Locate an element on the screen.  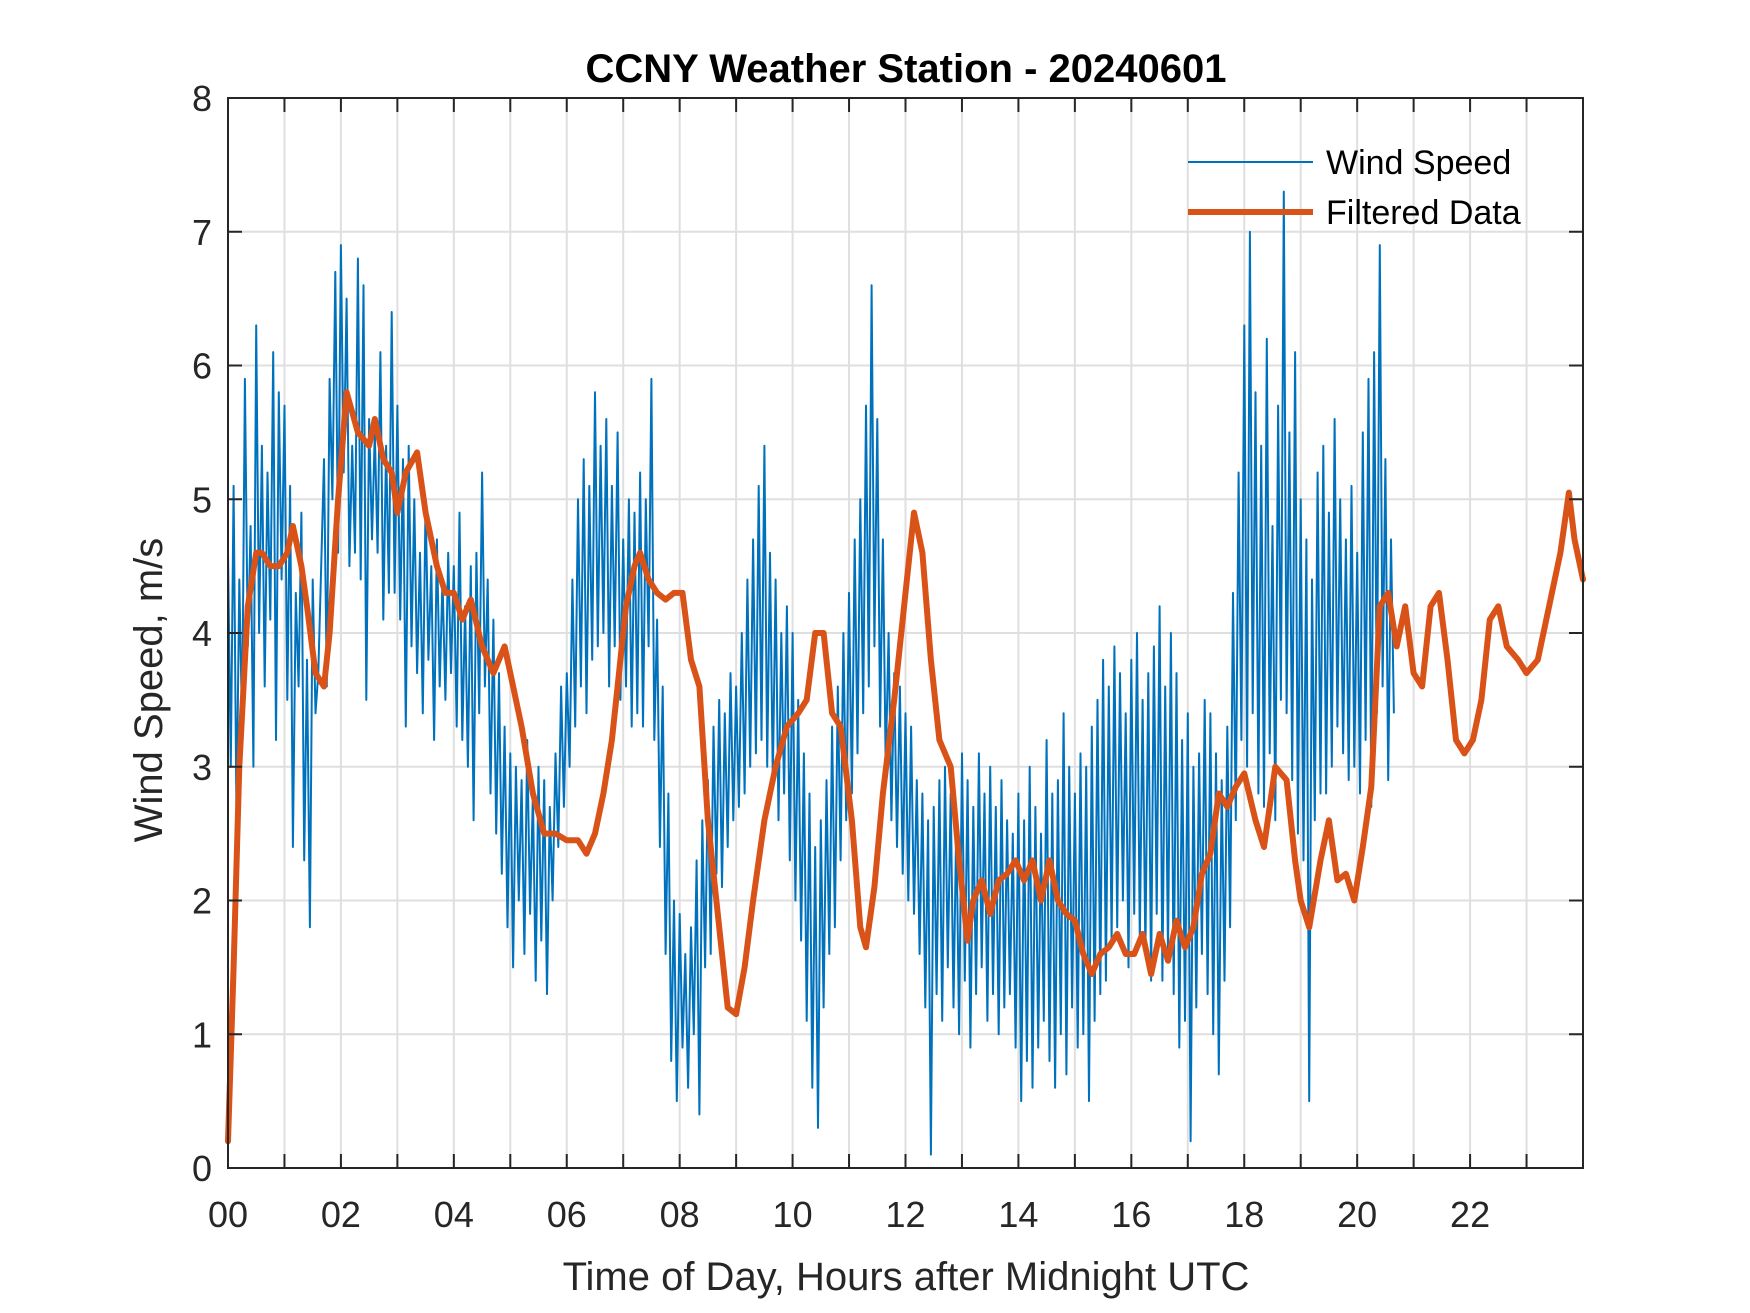
x-tick-label: 18 is located at coordinates (1244, 1214).